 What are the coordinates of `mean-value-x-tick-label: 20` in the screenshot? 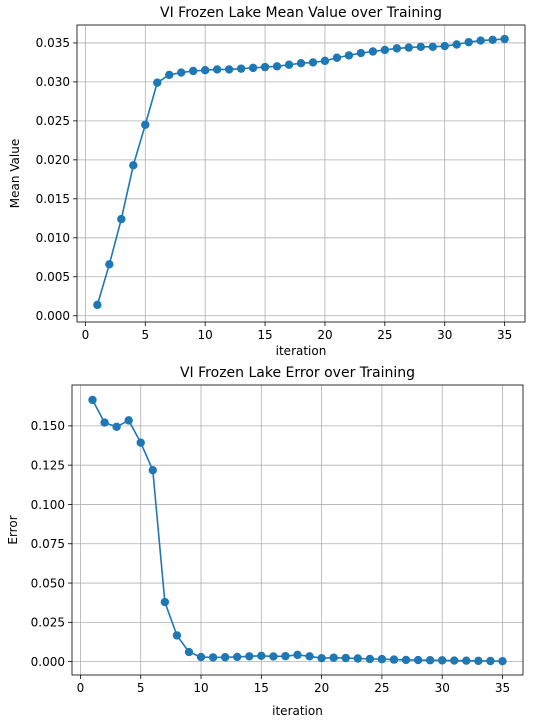 It's located at (324, 335).